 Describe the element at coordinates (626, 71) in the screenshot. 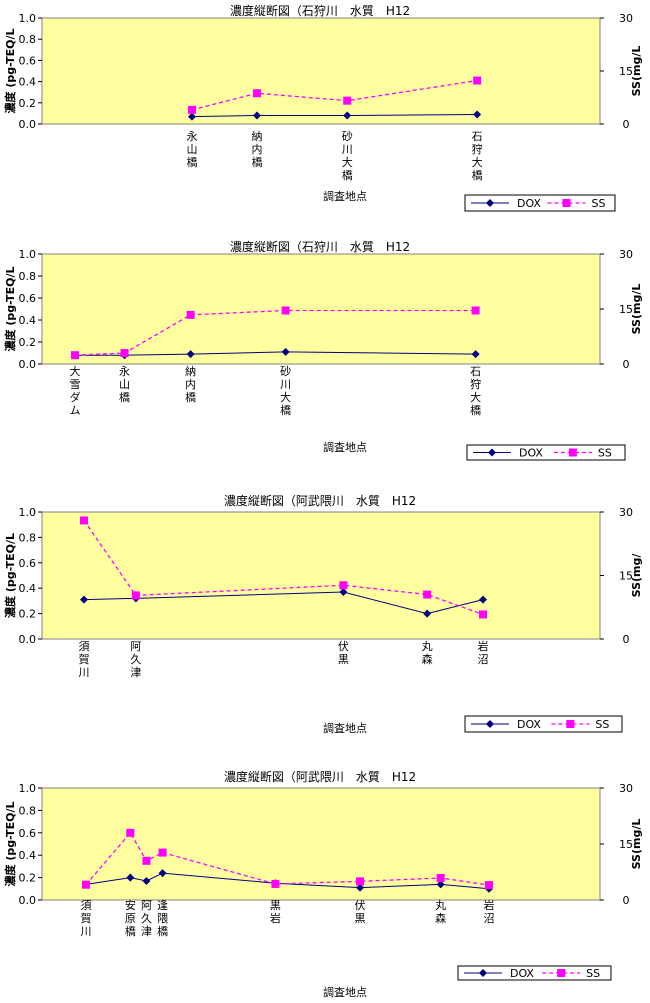

I see `y2-tick-label: 15` at that location.